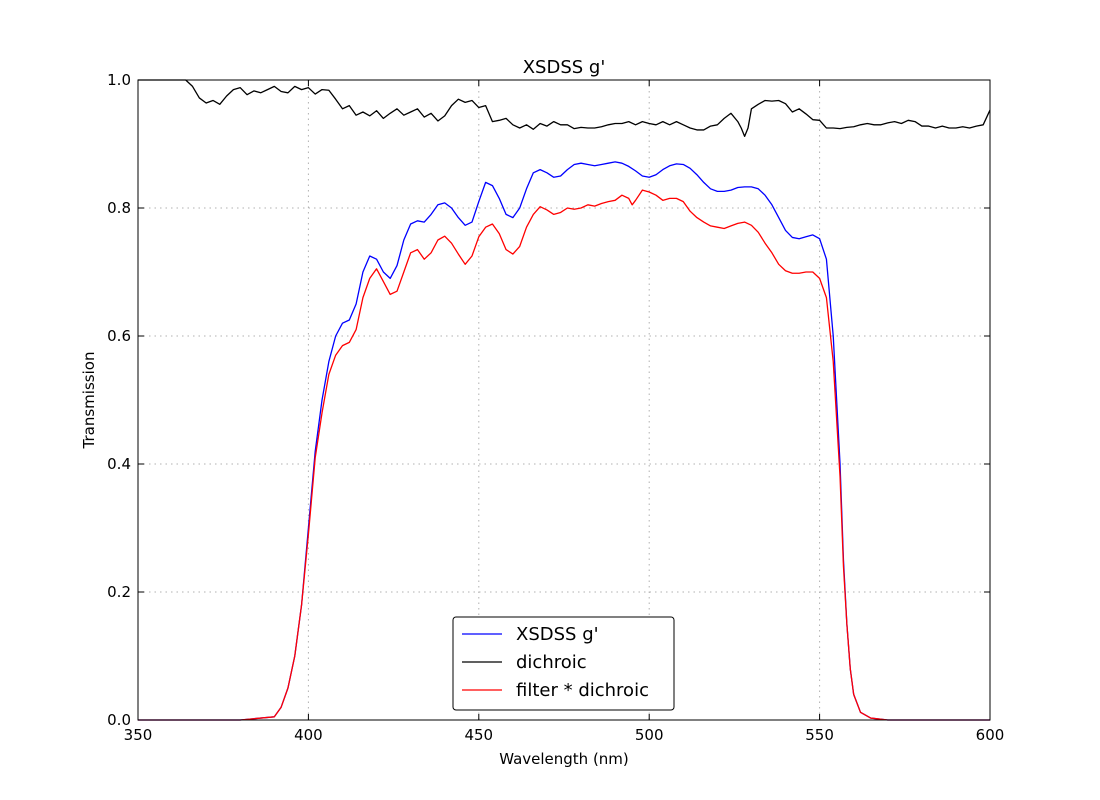 The width and height of the screenshot is (1100, 800). Describe the element at coordinates (119, 592) in the screenshot. I see `y-tick-label: 0.2` at that location.